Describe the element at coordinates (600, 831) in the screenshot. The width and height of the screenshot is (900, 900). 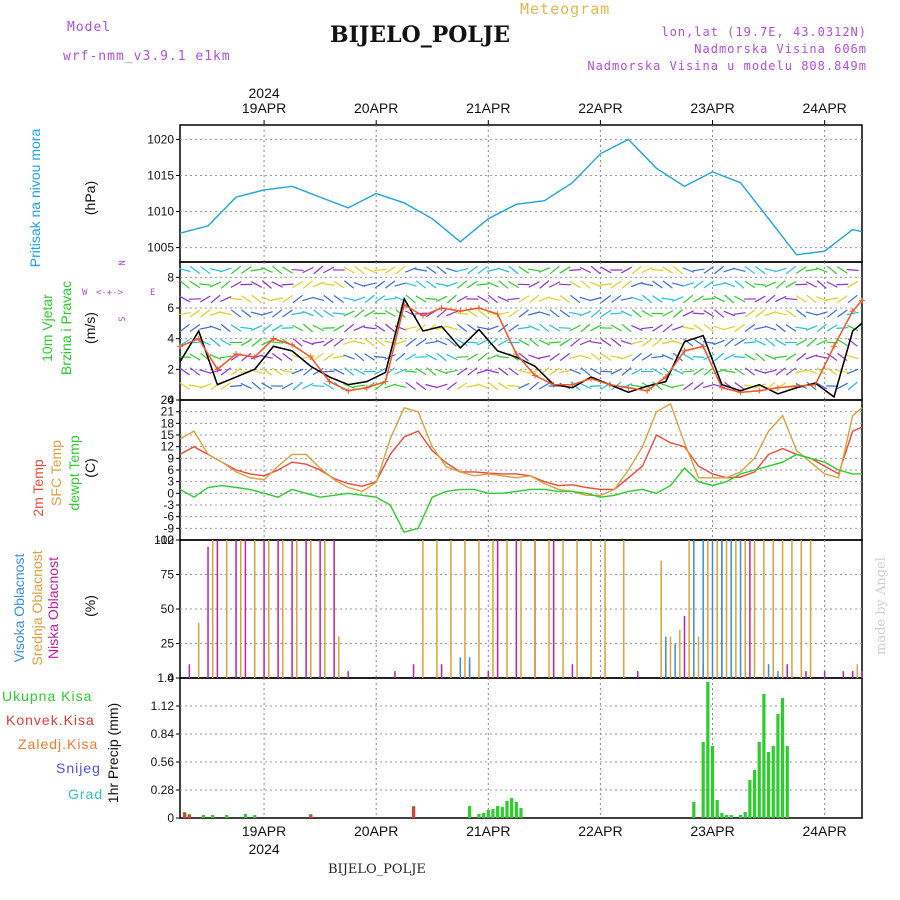
I see `day-label-bottom: 22APR` at that location.